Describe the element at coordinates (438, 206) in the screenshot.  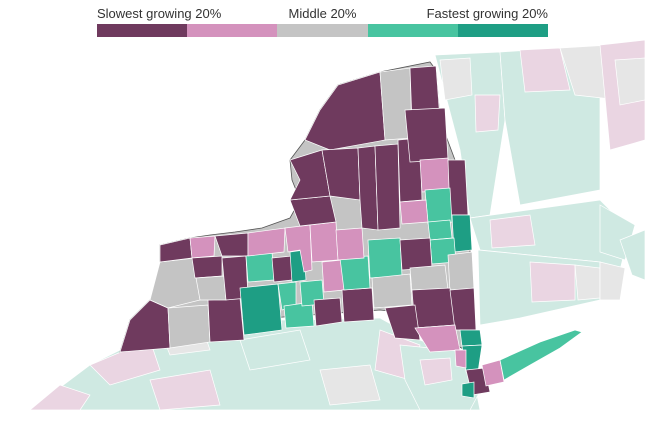
I see `county-saratoga` at that location.